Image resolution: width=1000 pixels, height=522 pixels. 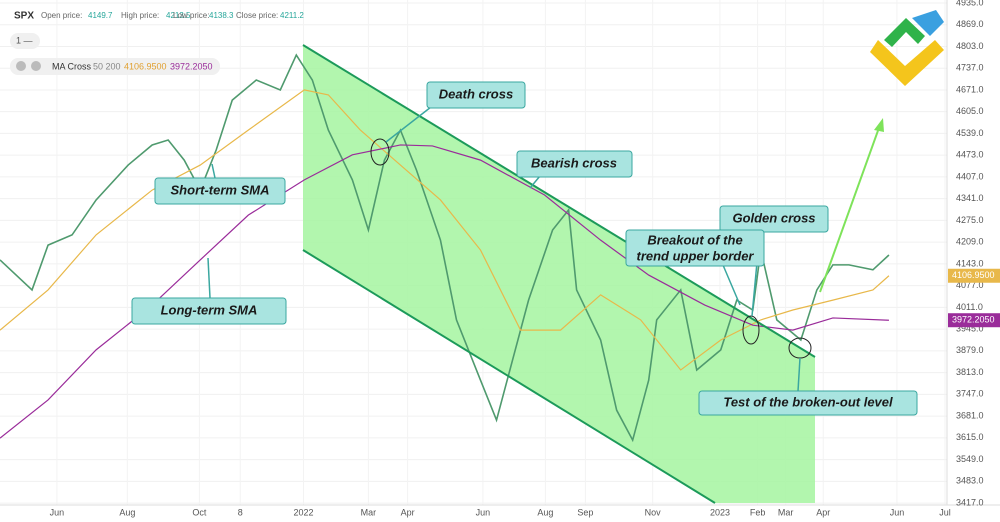 I want to click on forecast-arrow, so click(x=850, y=208).